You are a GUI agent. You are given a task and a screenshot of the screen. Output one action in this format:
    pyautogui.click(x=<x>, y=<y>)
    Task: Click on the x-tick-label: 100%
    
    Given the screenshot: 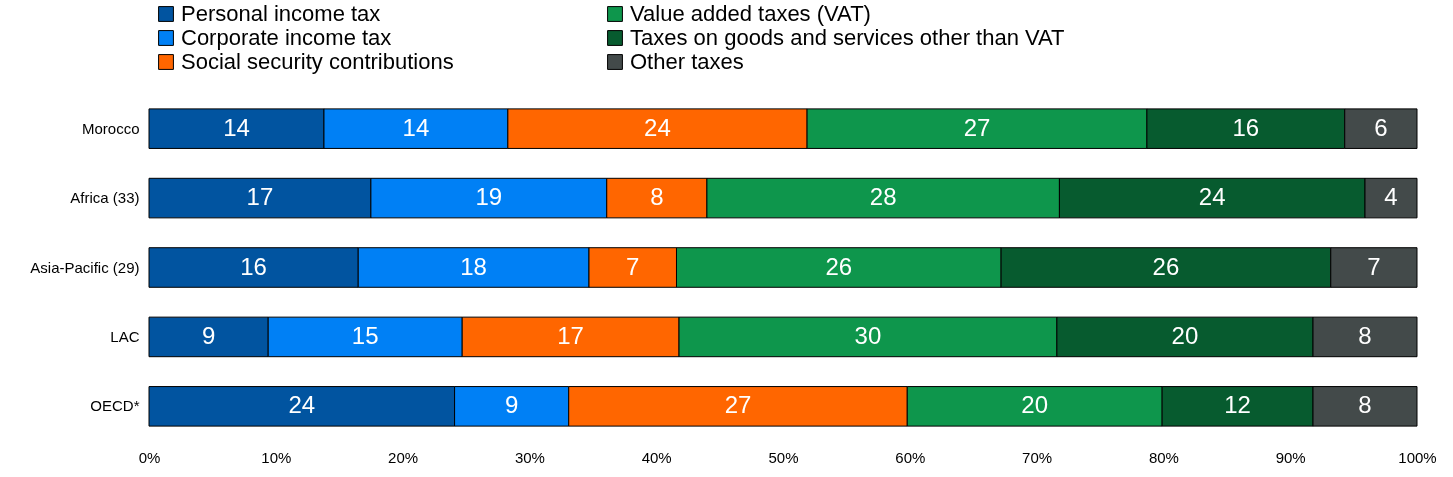 What is the action you would take?
    pyautogui.click(x=1417, y=457)
    